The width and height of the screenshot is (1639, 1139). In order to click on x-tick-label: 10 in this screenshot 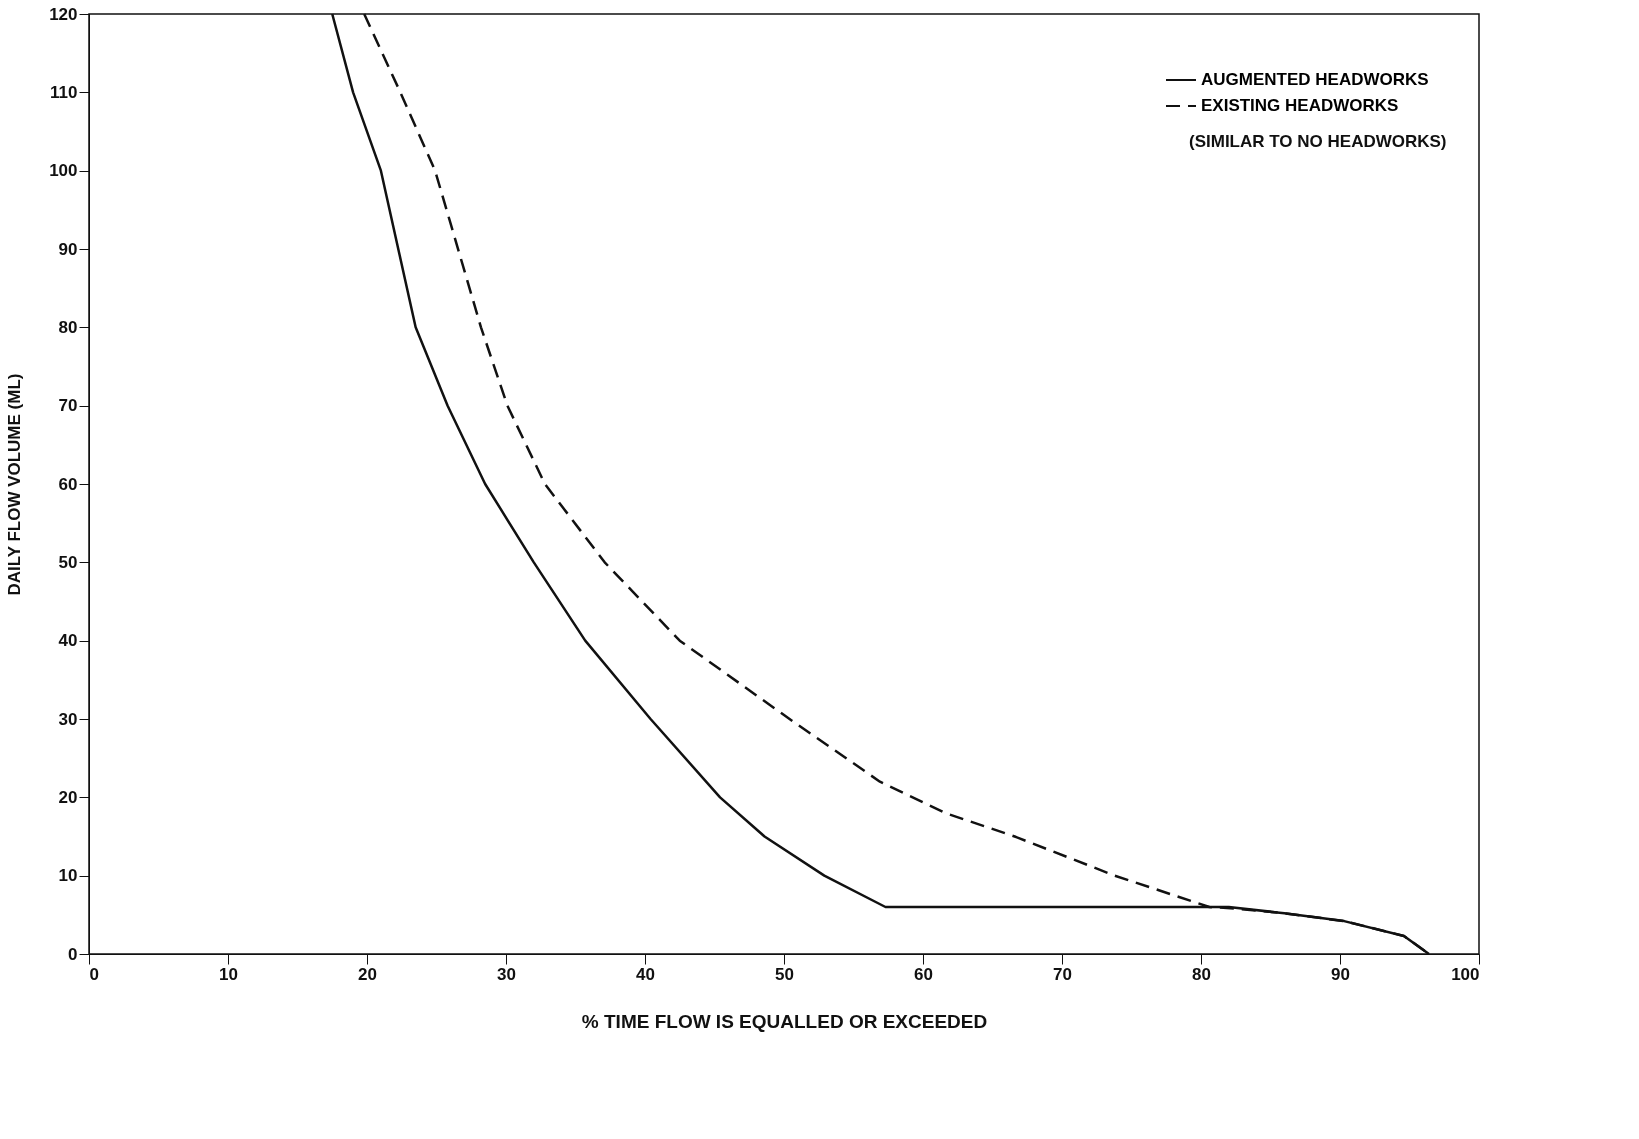, I will do `click(228, 974)`.